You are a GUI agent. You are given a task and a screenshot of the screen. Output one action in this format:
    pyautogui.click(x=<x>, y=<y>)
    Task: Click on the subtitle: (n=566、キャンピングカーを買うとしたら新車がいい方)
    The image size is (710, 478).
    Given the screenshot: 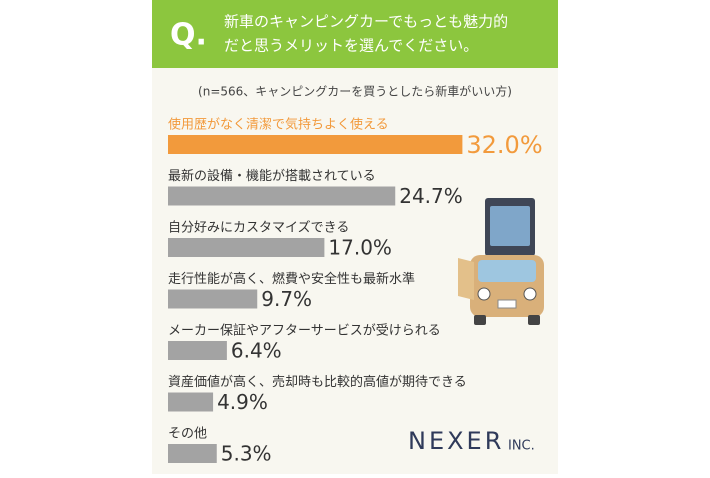 What is the action you would take?
    pyautogui.click(x=355, y=91)
    